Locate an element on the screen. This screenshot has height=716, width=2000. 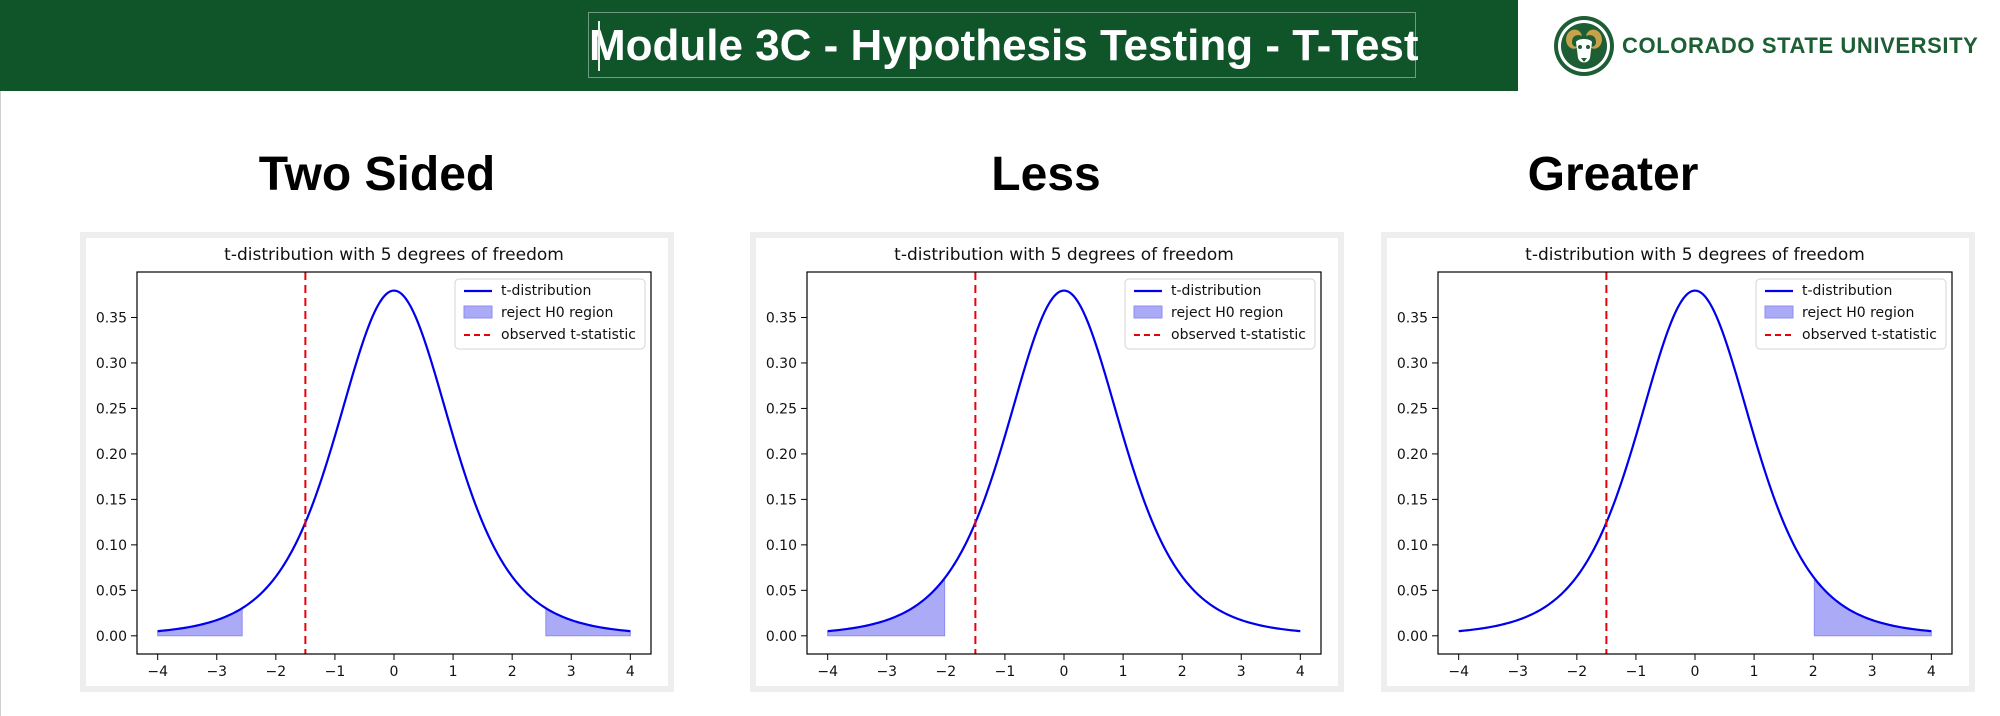
slide-header-bar: Module 3C - Hypothesis Testing - T-Test is located at coordinates (759, 45).